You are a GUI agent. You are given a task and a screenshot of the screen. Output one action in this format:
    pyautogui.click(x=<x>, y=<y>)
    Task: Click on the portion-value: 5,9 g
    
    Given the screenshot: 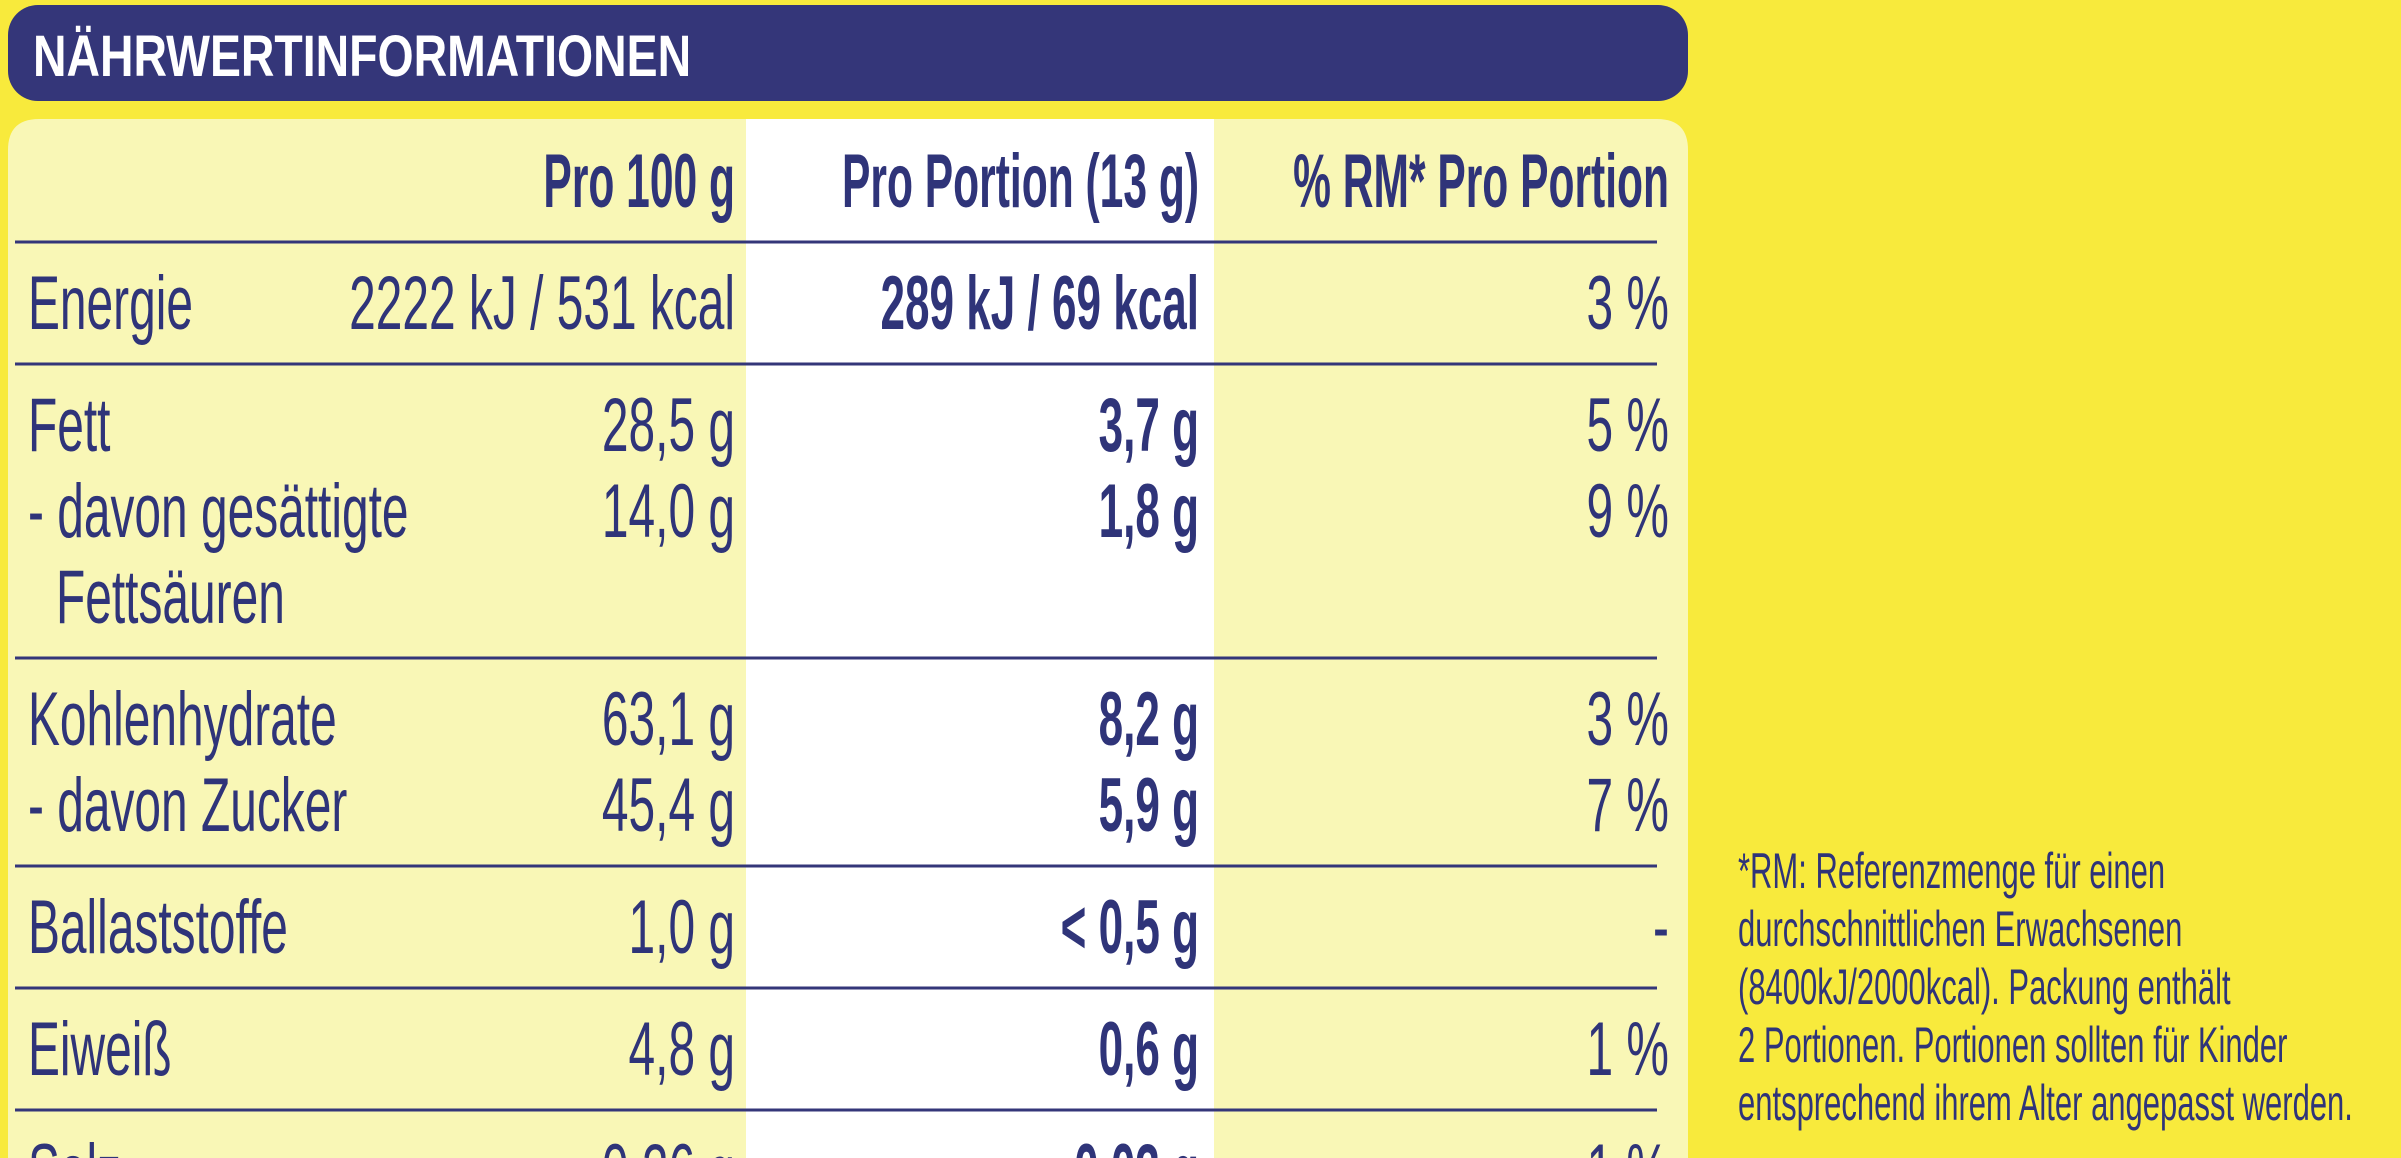 What is the action you would take?
    pyautogui.click(x=1149, y=806)
    